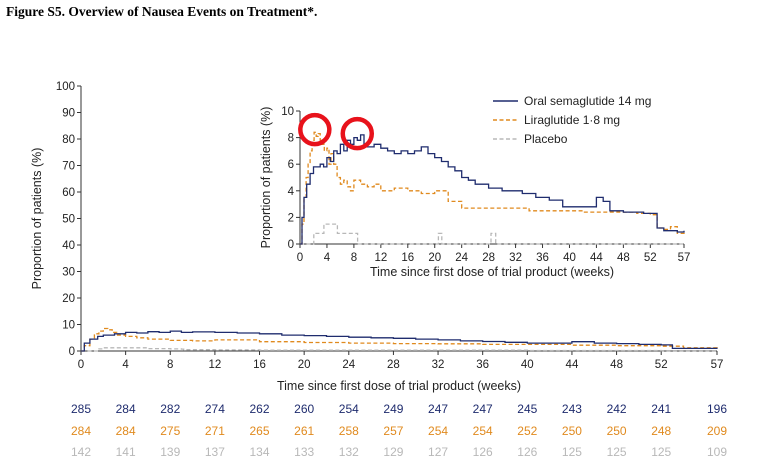 This screenshot has width=761, height=467. I want to click on at-risk-value-liraglutide: 252, so click(527, 431).